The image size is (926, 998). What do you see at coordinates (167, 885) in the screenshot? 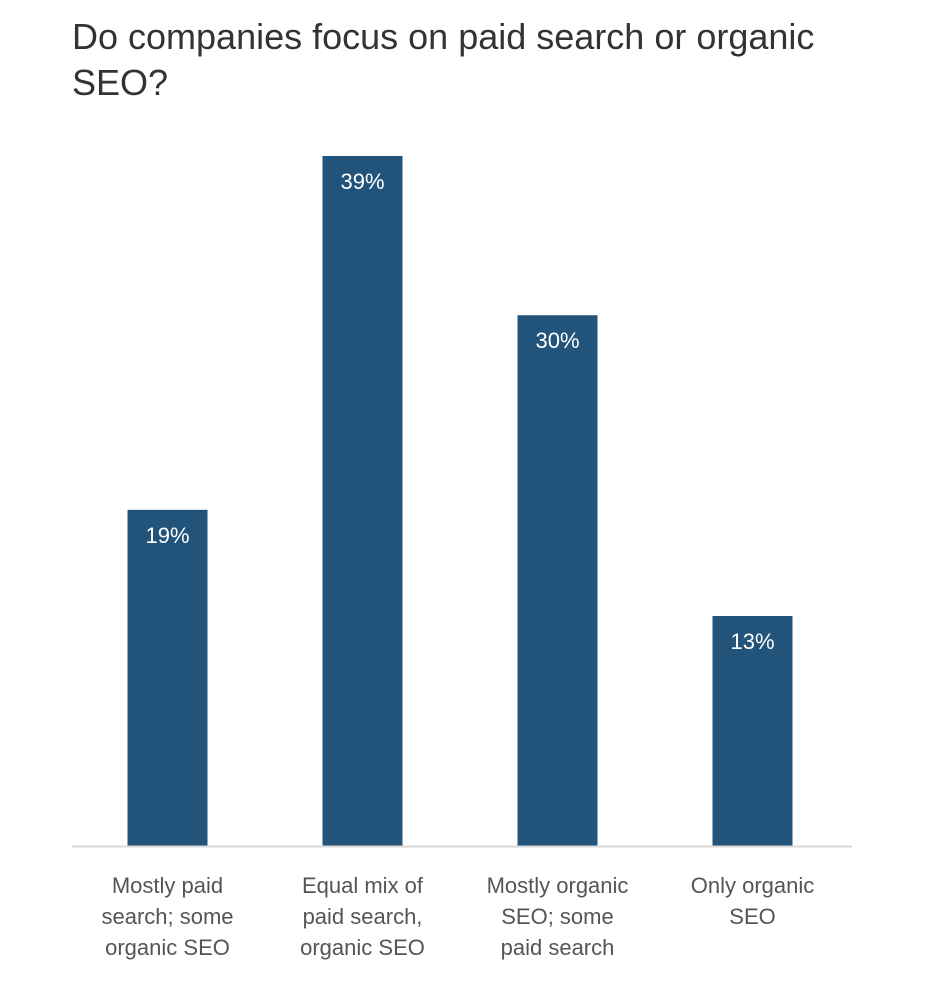
I see `category-label-line: Mostly paid` at bounding box center [167, 885].